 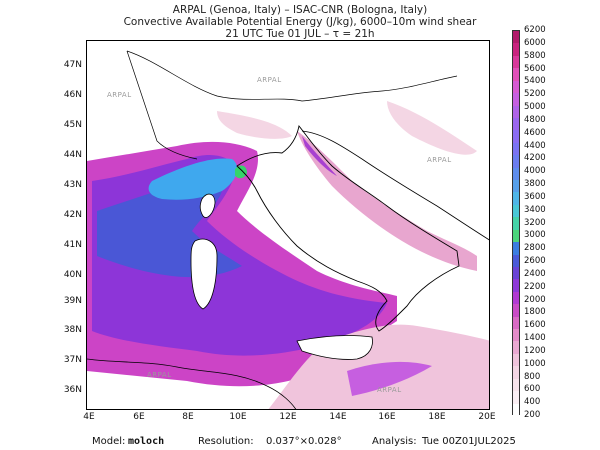 What do you see at coordinates (238, 417) in the screenshot?
I see `lon-label-10e: 10E` at bounding box center [238, 417].